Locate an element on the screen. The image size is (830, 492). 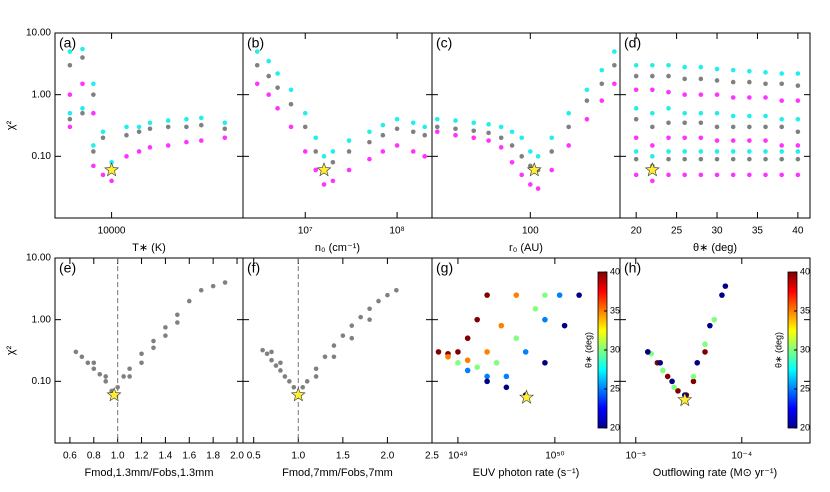
x-tick-label: 40 is located at coordinates (798, 231).